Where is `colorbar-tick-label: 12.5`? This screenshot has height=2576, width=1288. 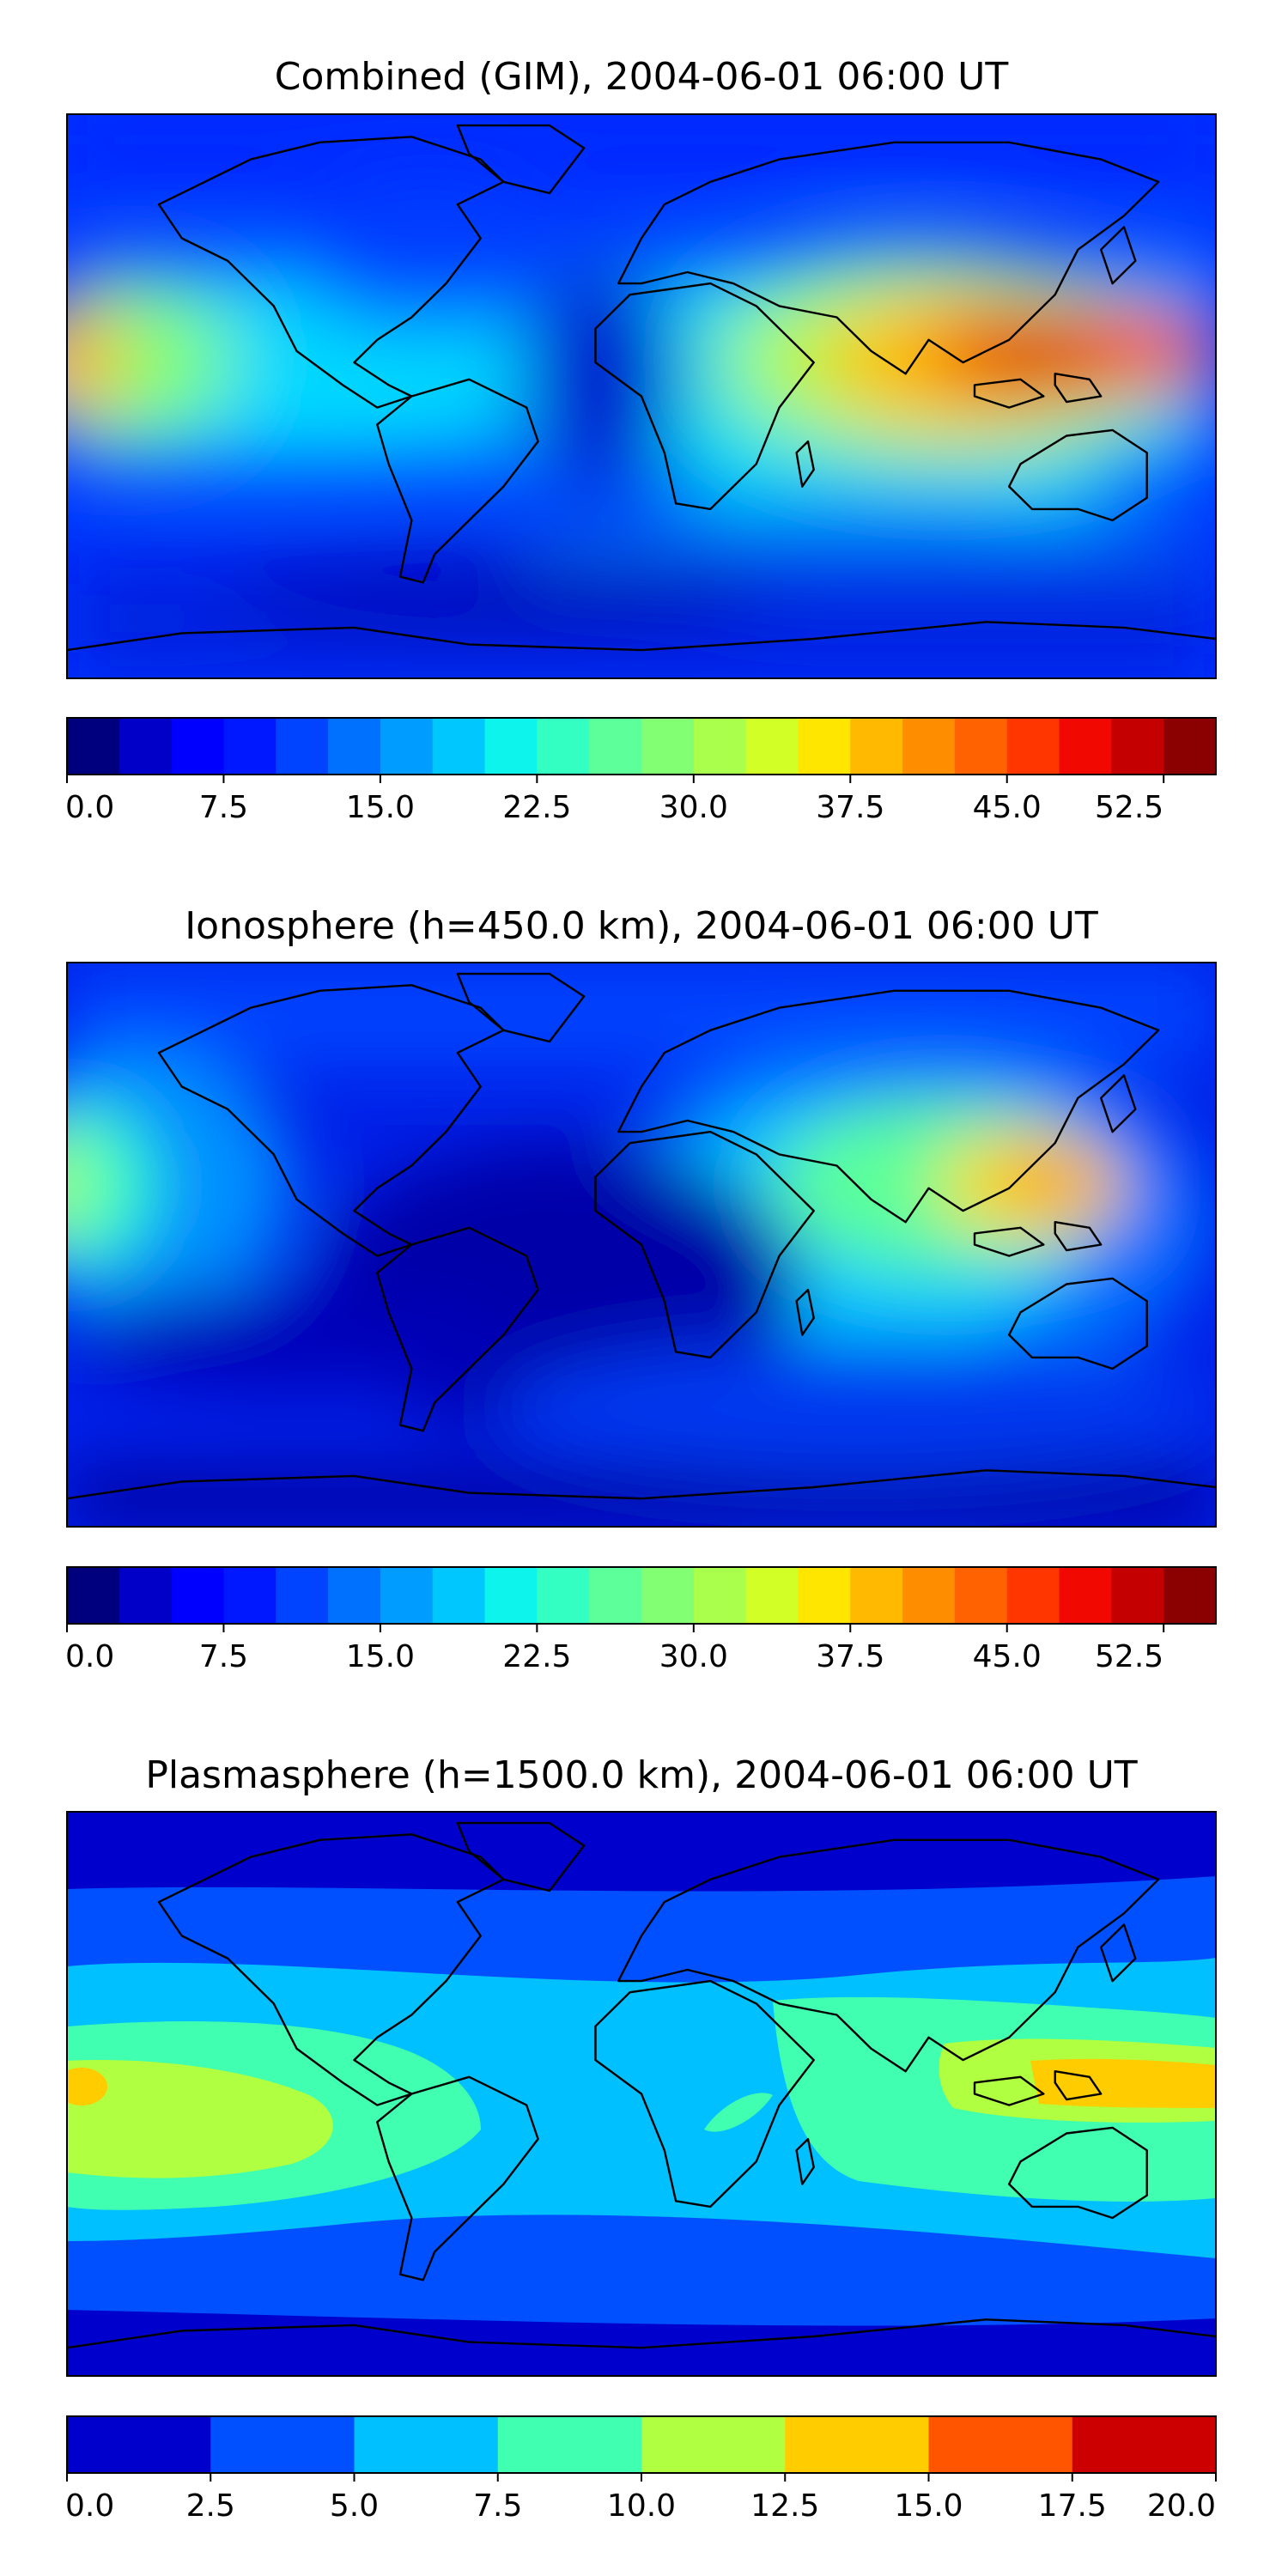
colorbar-tick-label: 12.5 is located at coordinates (784, 2506).